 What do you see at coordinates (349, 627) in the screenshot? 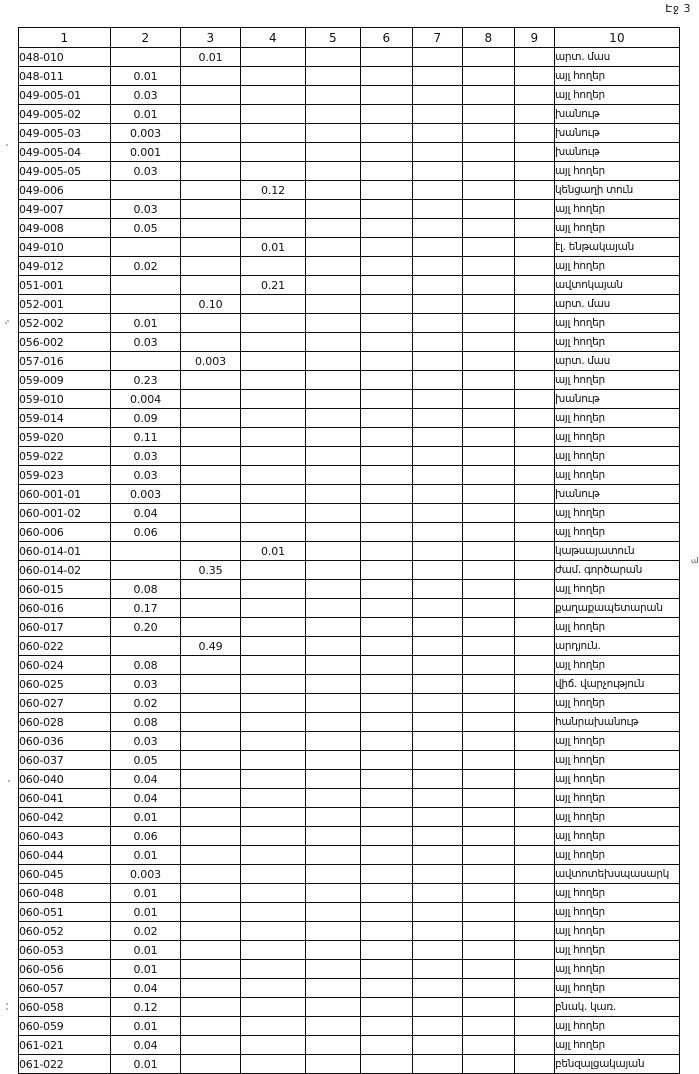
I see `table-row: 060-017 0.20 այլ հողեր` at bounding box center [349, 627].